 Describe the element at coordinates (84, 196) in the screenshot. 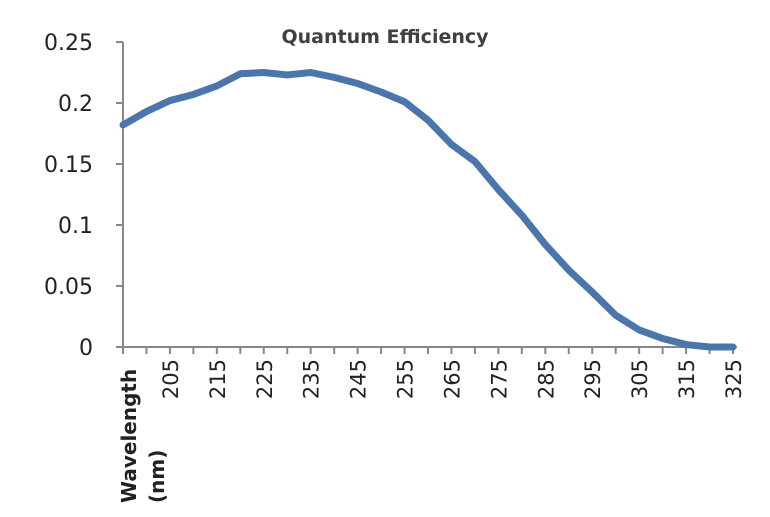

I see `y-axis: 0 0.05 0.1 0.15 0.2 0.25` at that location.